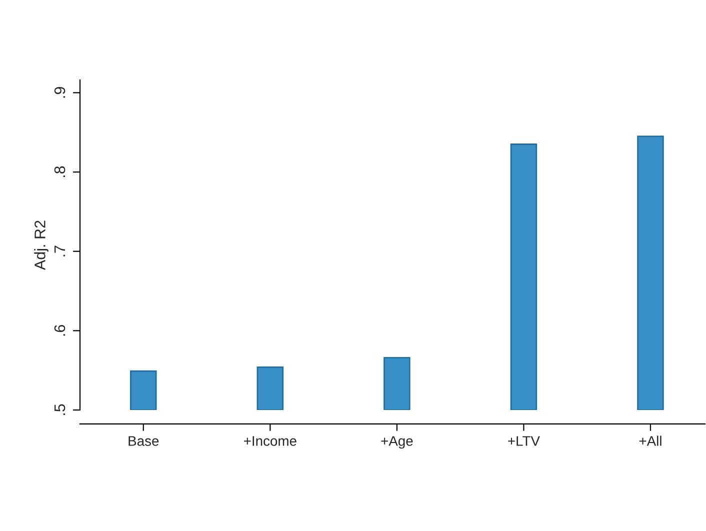 The width and height of the screenshot is (706, 531). I want to click on y-axis-title: Adj. R2, so click(41, 245).